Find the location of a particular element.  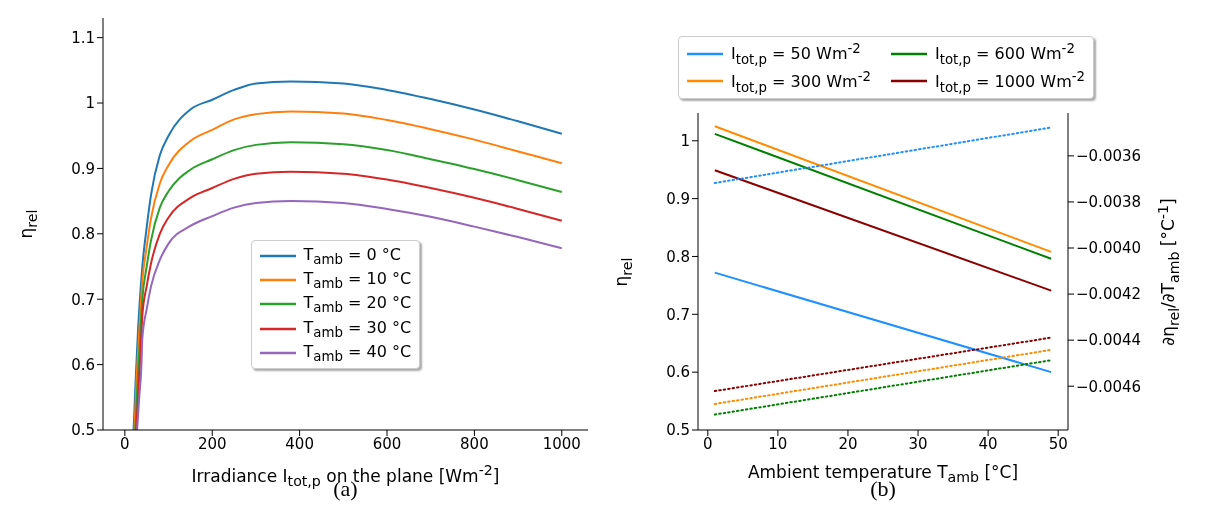

y2-tick-label: −0.0046 is located at coordinates (1109, 386).